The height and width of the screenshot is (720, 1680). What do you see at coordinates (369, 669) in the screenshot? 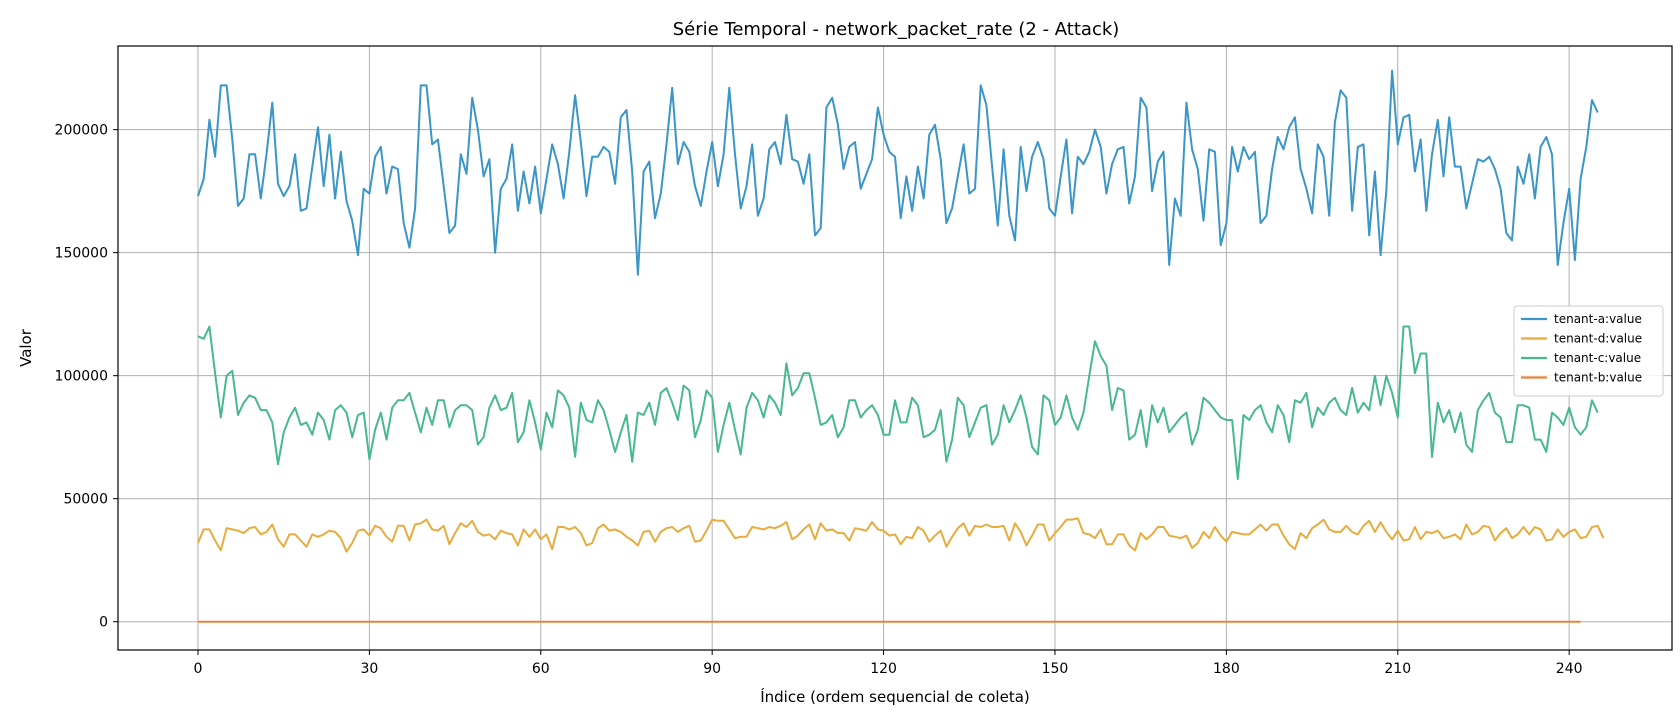
I see `x-tick-label: 30` at bounding box center [369, 669].